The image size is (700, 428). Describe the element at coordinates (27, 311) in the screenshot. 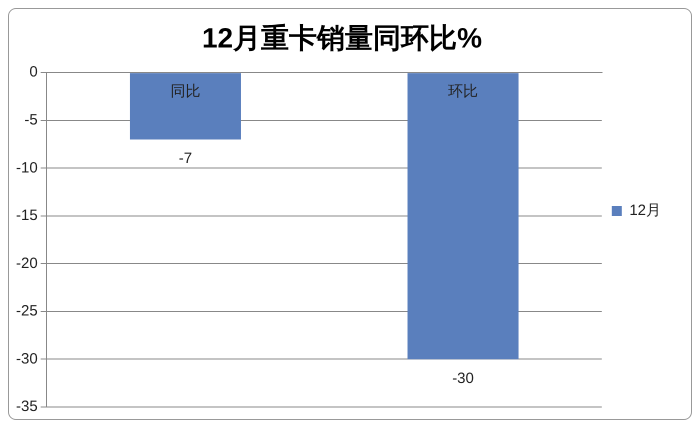

I see `y-tick-label: -25` at that location.